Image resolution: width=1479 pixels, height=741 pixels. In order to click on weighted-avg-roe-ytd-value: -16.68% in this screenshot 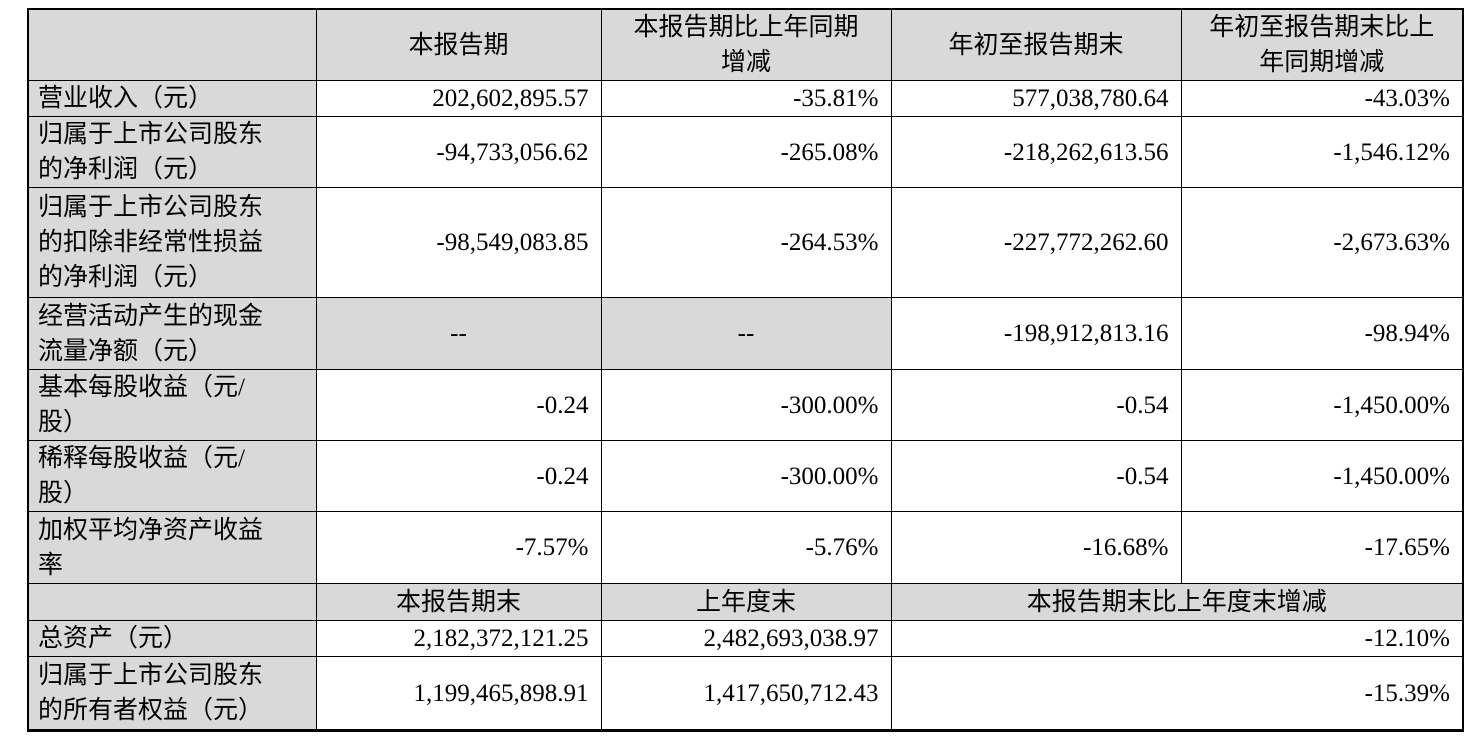, I will do `click(1036, 547)`.